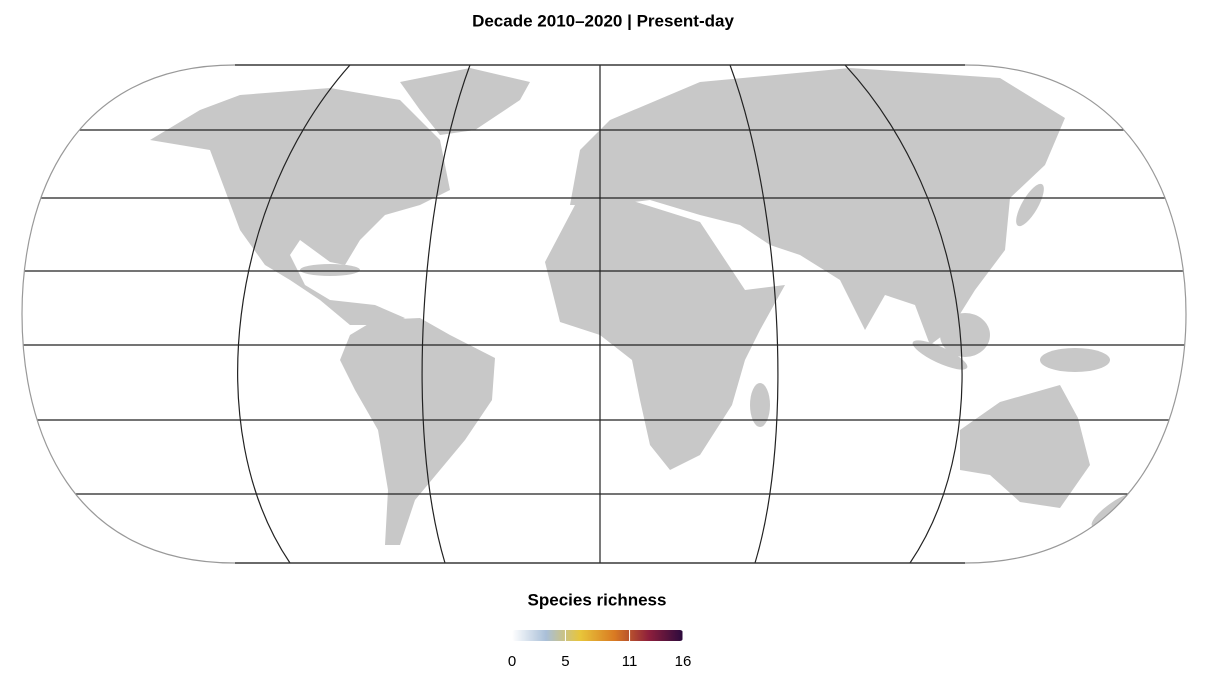  What do you see at coordinates (603, 20) in the screenshot?
I see `map-title: Decade 2010–2020 | Present-day` at bounding box center [603, 20].